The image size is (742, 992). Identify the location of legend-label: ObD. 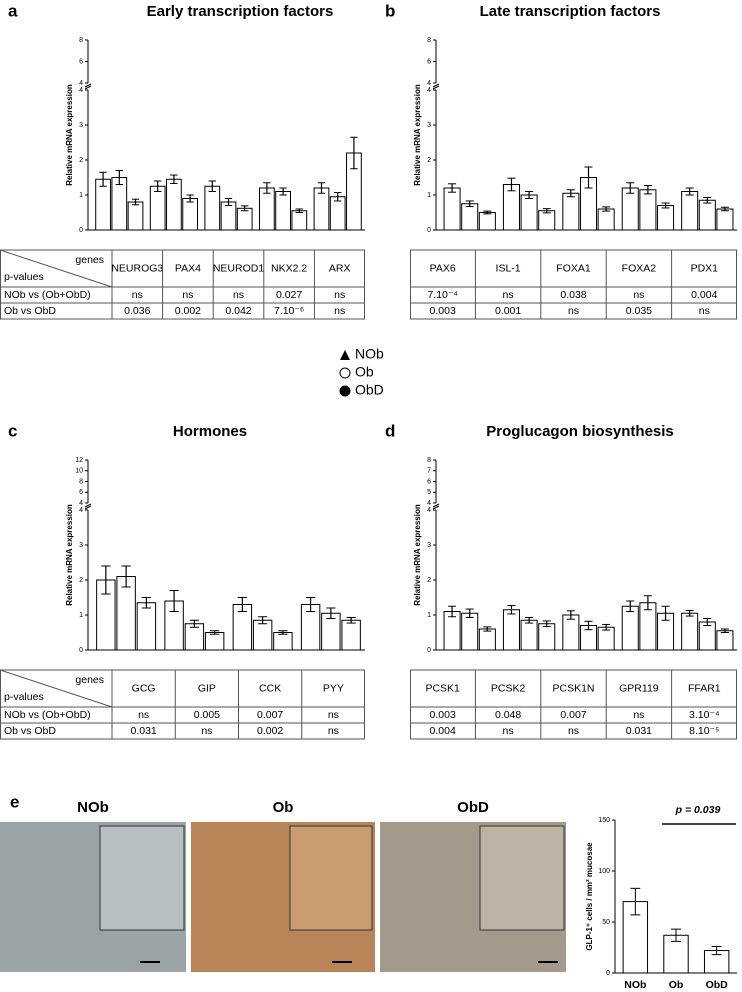
(369, 390).